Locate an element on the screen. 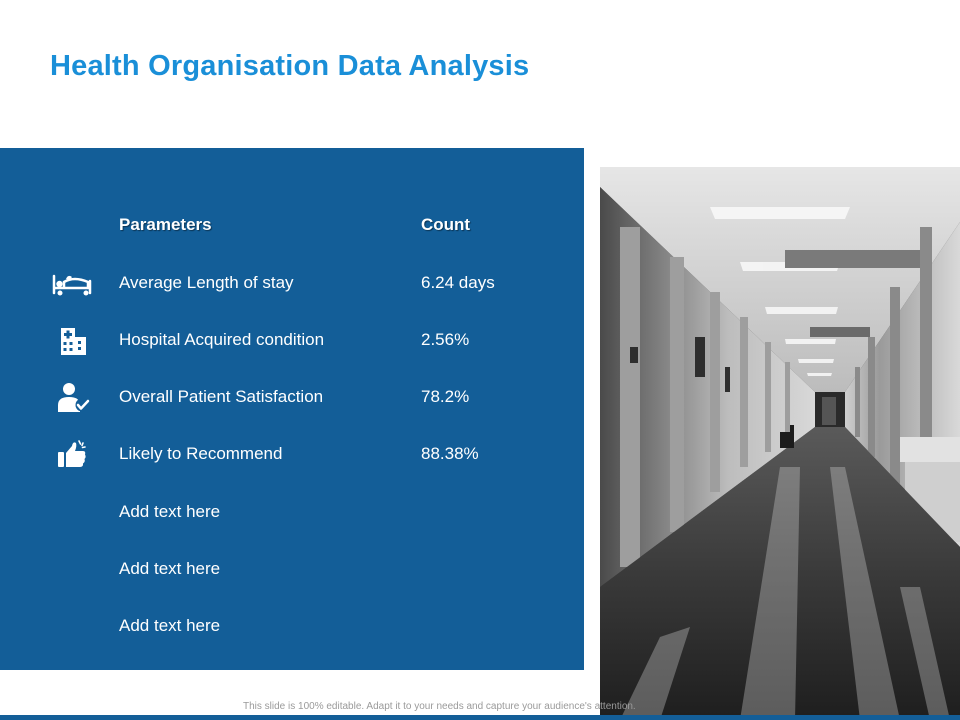 Image resolution: width=960 pixels, height=720 pixels. row-count: 88.38% is located at coordinates (450, 453).